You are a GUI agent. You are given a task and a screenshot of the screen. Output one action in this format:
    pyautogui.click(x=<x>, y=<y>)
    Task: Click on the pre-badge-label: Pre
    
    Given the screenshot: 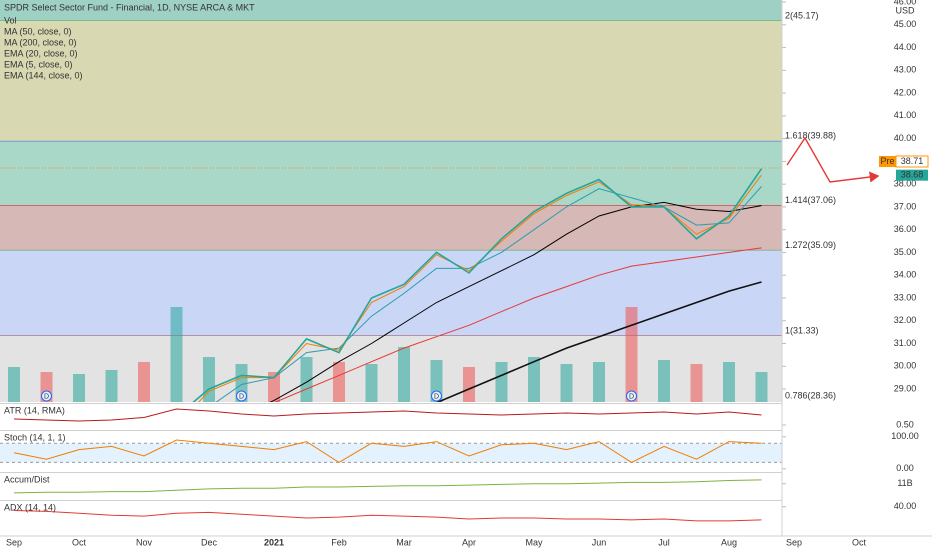 What is the action you would take?
    pyautogui.click(x=887, y=161)
    